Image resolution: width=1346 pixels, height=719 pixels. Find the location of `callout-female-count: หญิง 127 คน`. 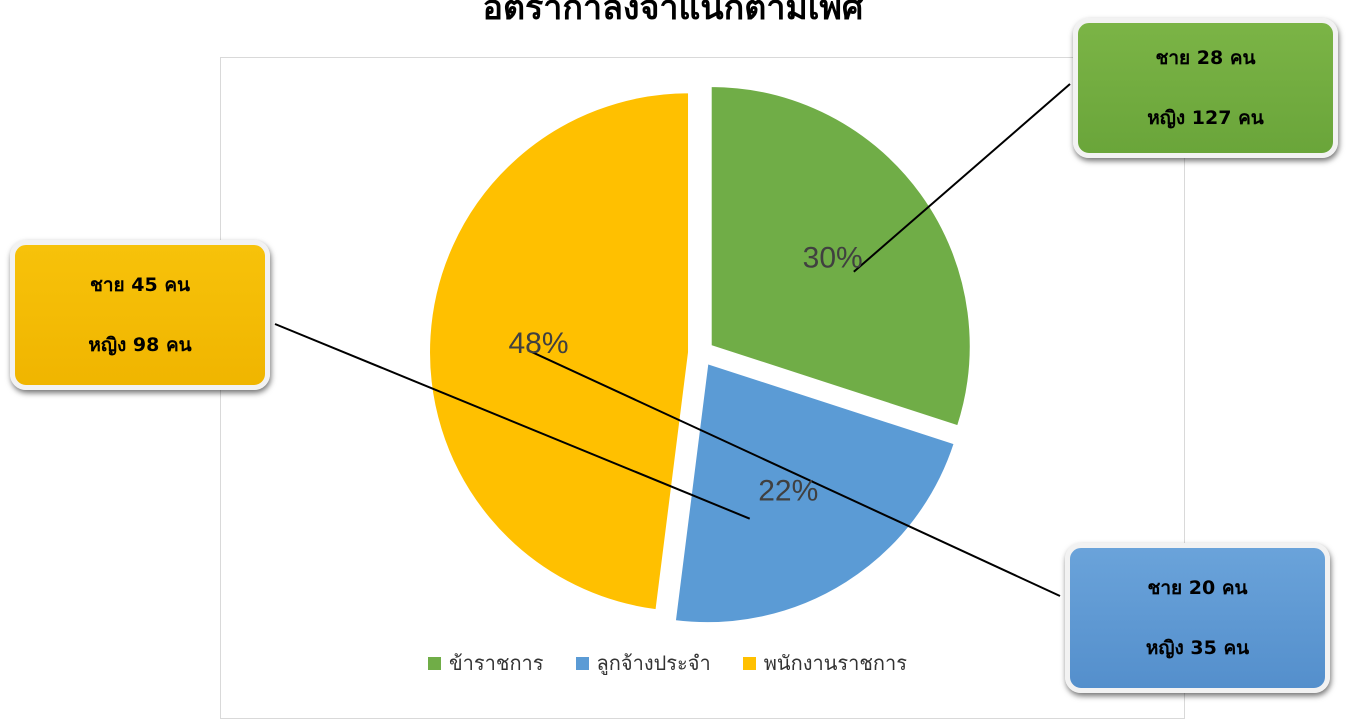

callout-female-count: หญิง 127 คน is located at coordinates (1205, 118).